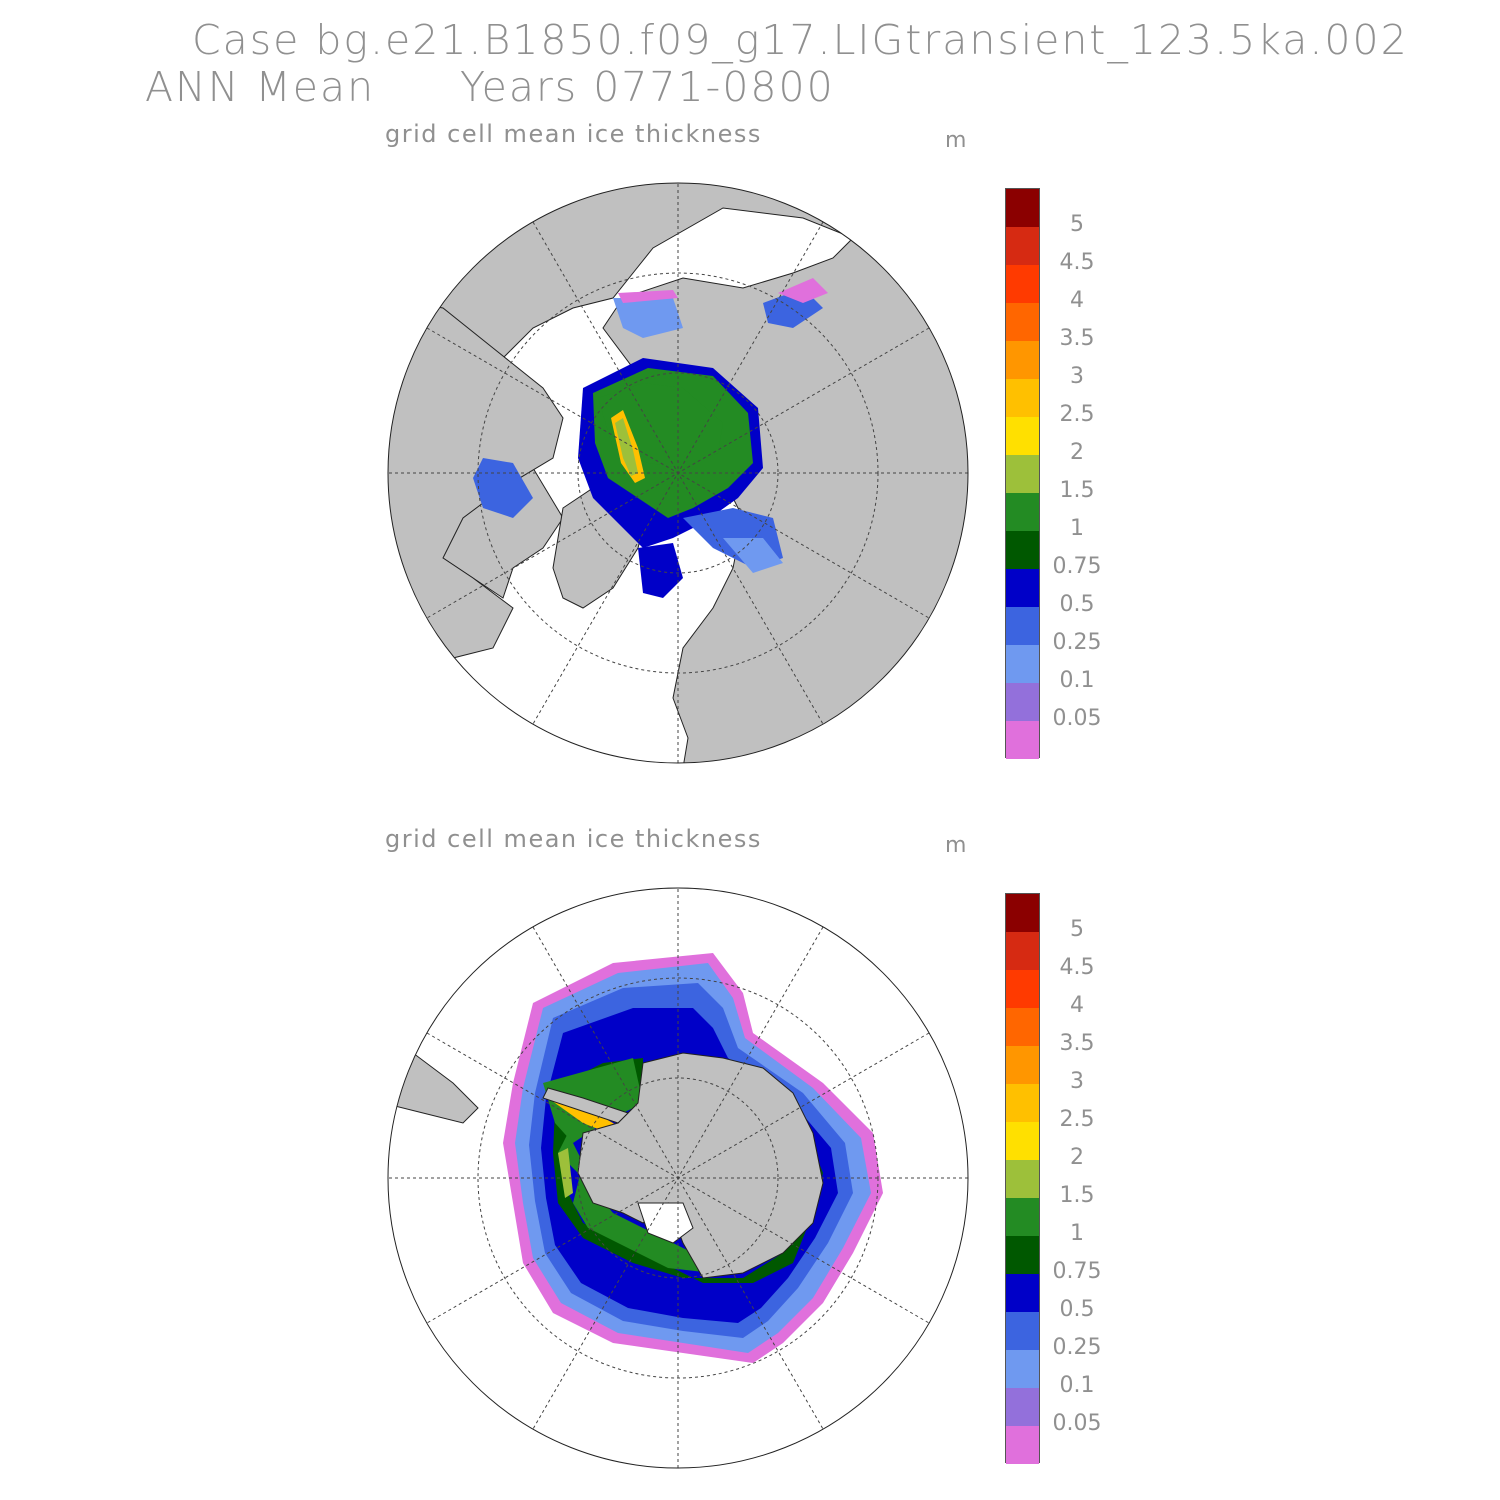 The image size is (1500, 1500). I want to click on unit-label-antarctic: m, so click(956, 845).